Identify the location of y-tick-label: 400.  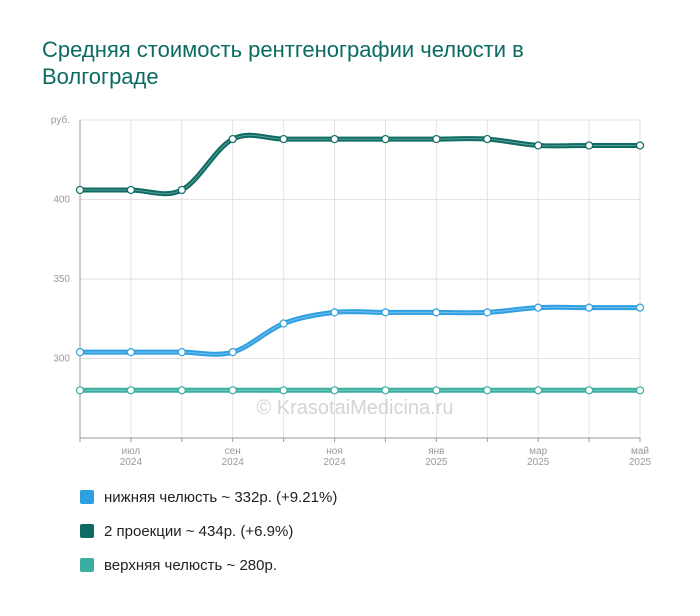
(61, 200).